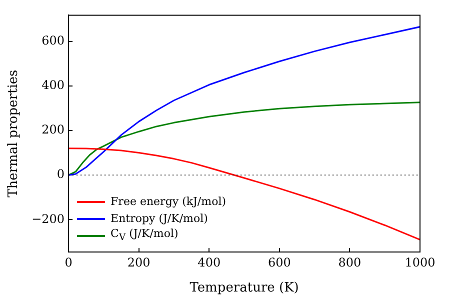 Image resolution: width=450 pixels, height=300 pixels. Describe the element at coordinates (420, 262) in the screenshot. I see `x-tick-label: 1000` at that location.